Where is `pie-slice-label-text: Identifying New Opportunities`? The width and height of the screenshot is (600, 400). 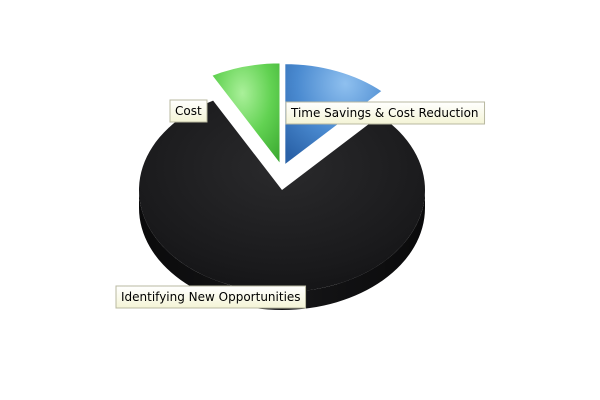 pie-slice-label-text: Identifying New Opportunities is located at coordinates (211, 297).